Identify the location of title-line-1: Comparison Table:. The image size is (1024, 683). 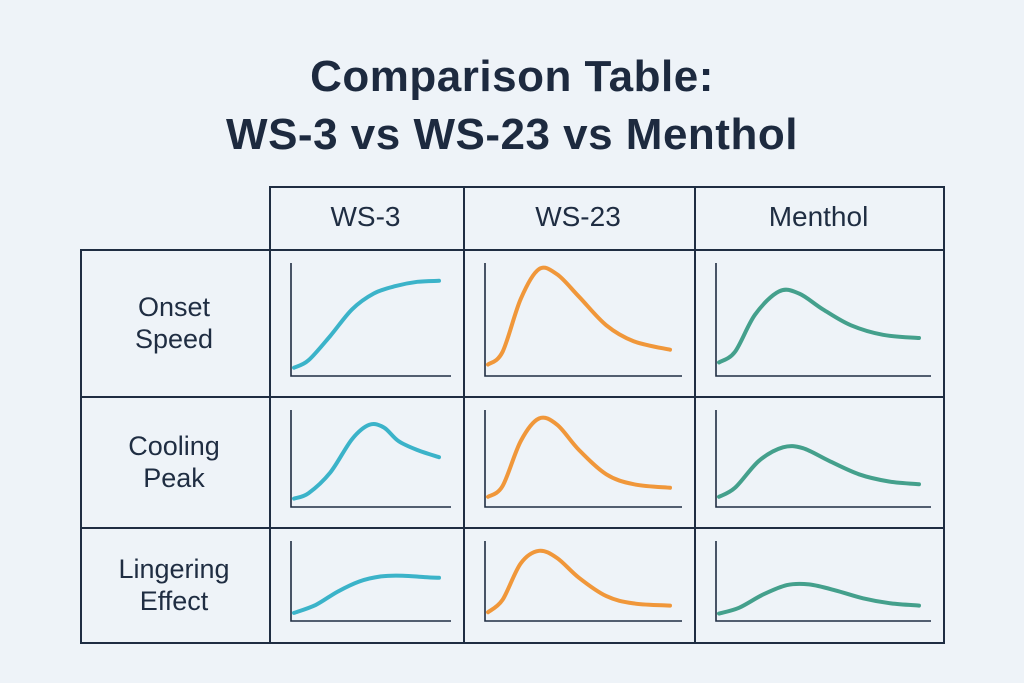
(512, 76).